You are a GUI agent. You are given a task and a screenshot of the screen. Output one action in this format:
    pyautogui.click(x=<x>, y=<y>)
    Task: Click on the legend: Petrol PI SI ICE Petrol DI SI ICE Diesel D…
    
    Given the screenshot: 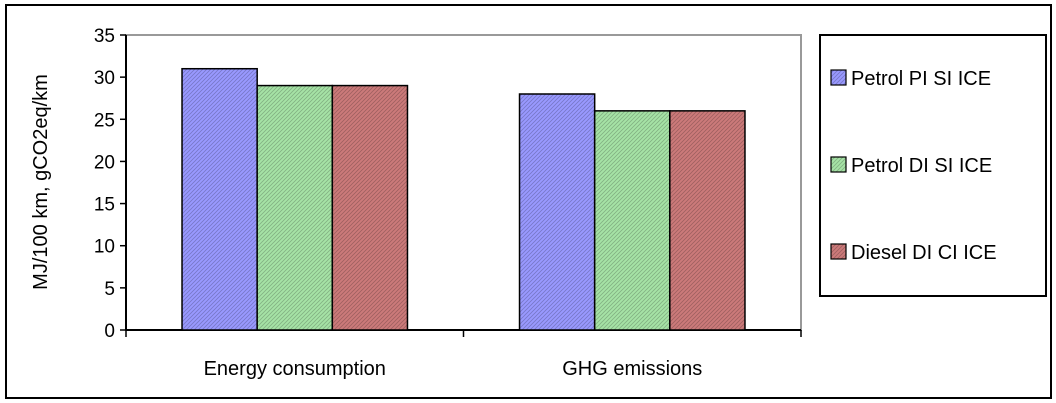 What is the action you would take?
    pyautogui.click(x=913, y=166)
    